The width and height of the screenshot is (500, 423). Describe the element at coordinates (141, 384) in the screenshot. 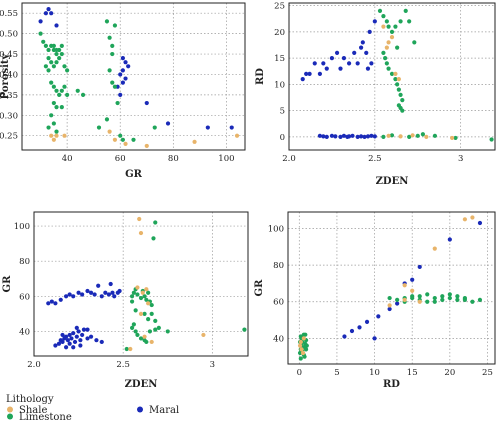

I see `x-axis-label: ZDEN` at that location.